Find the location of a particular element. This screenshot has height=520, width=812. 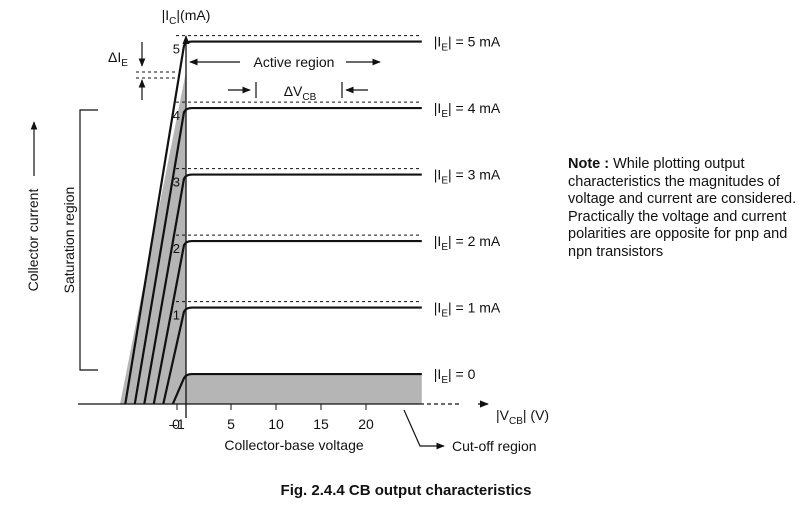

y-tick-label: 2 is located at coordinates (176, 248).